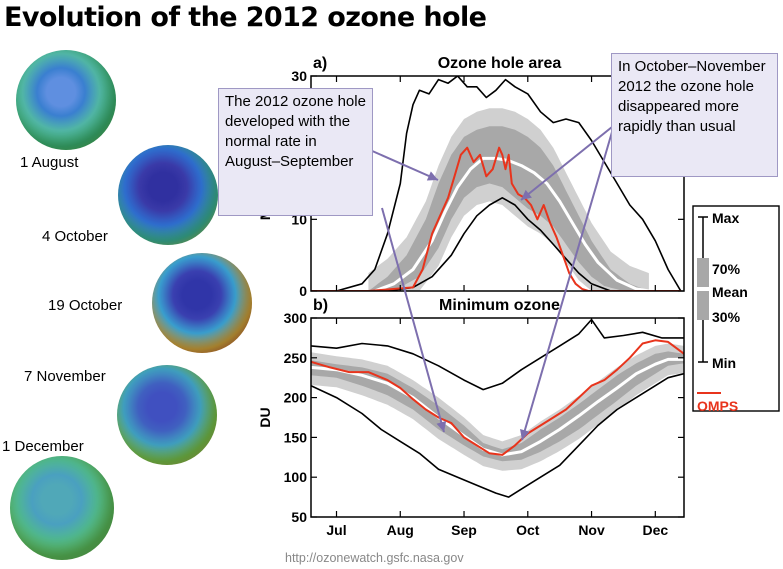  What do you see at coordinates (320, 305) in the screenshot?
I see `panel-letter: b)` at bounding box center [320, 305].